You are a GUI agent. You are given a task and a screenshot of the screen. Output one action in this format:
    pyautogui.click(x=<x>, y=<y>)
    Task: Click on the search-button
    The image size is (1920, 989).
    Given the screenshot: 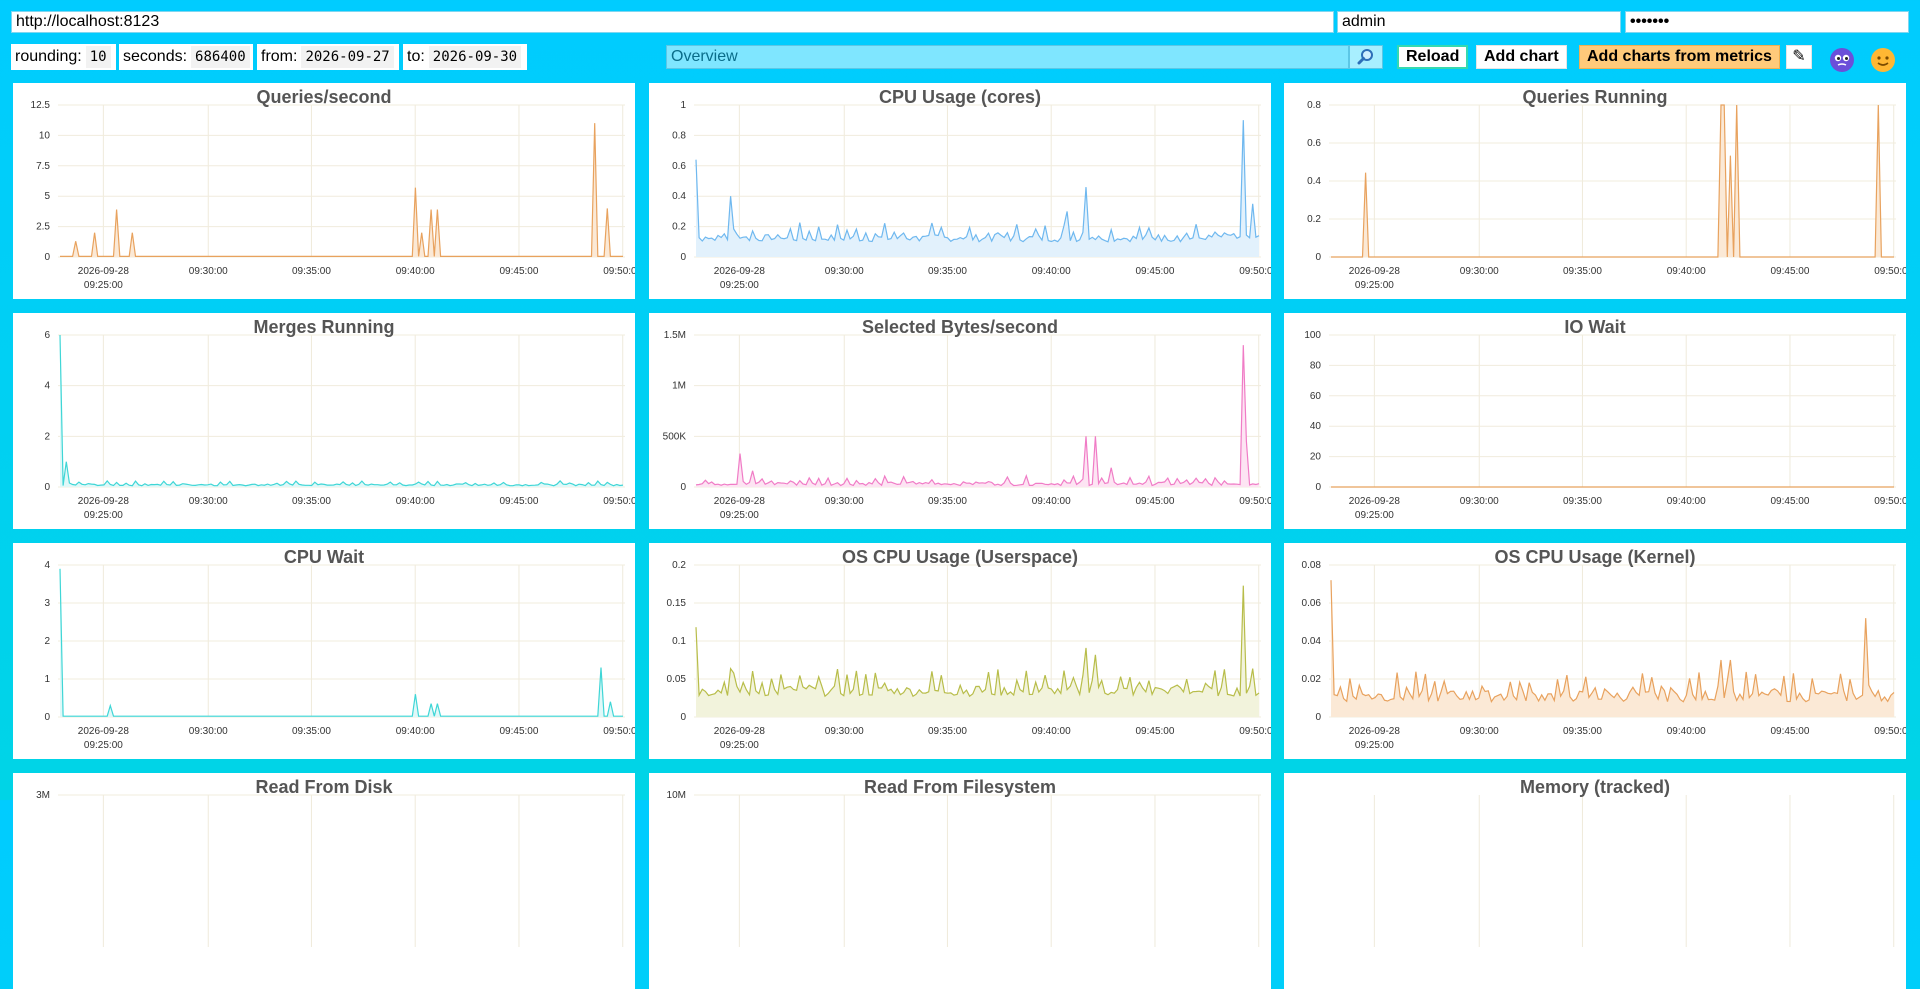 What is the action you would take?
    pyautogui.click(x=1366, y=57)
    